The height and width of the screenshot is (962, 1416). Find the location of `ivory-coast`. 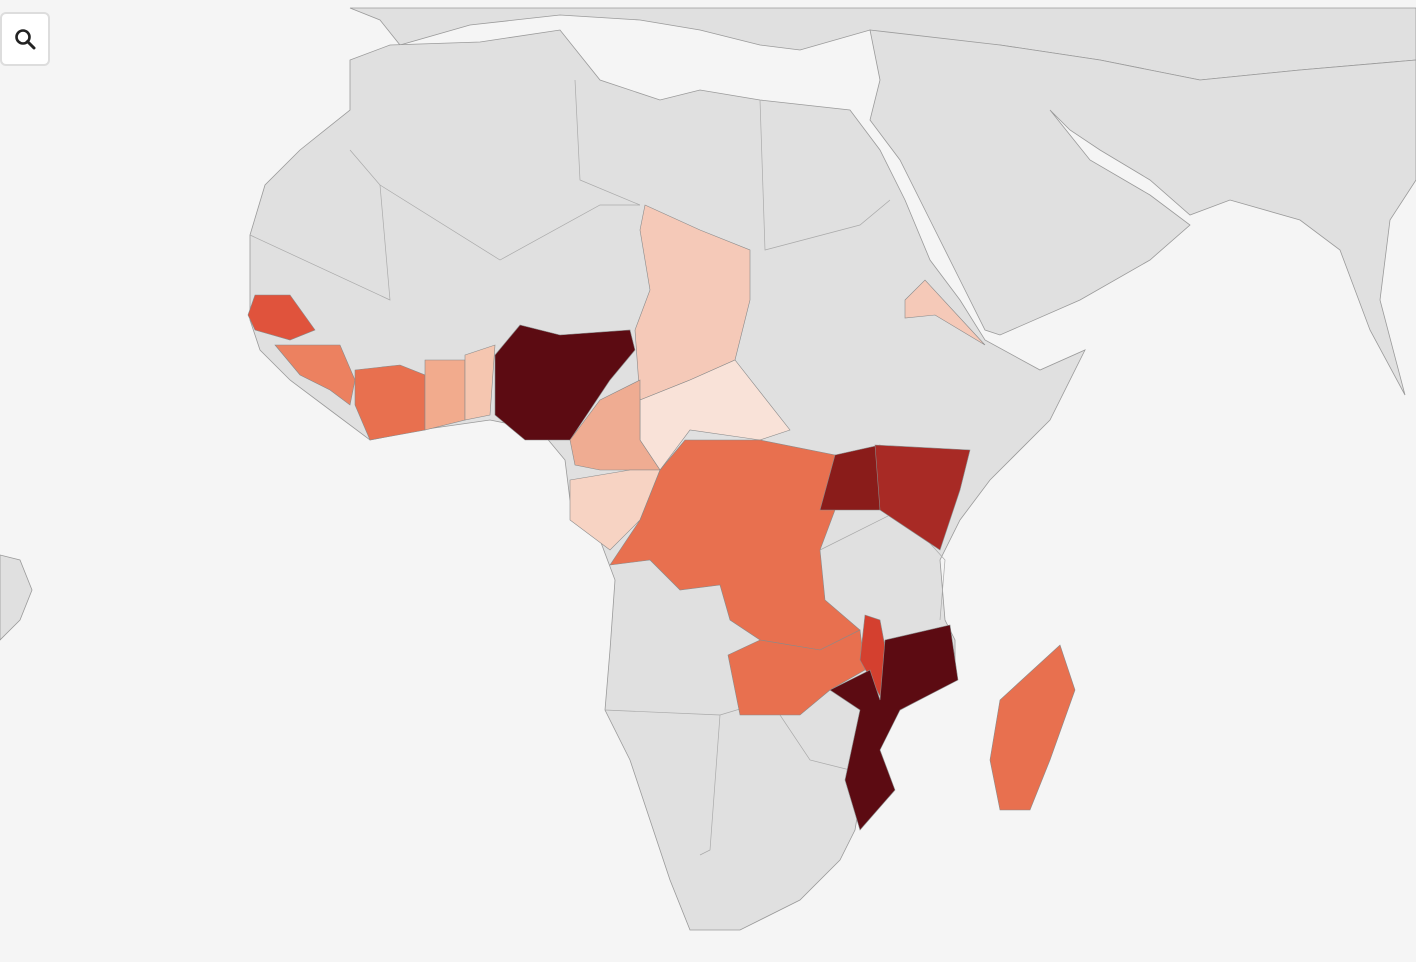

ivory-coast is located at coordinates (390, 402).